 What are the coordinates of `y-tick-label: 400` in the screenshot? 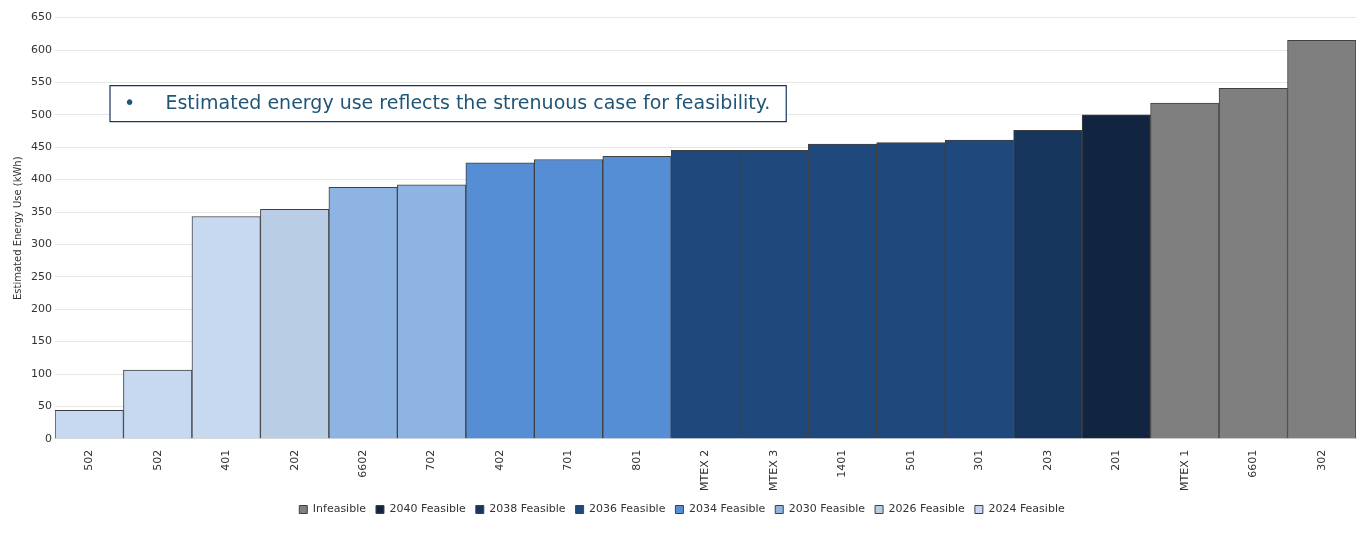 It's located at (41, 179).